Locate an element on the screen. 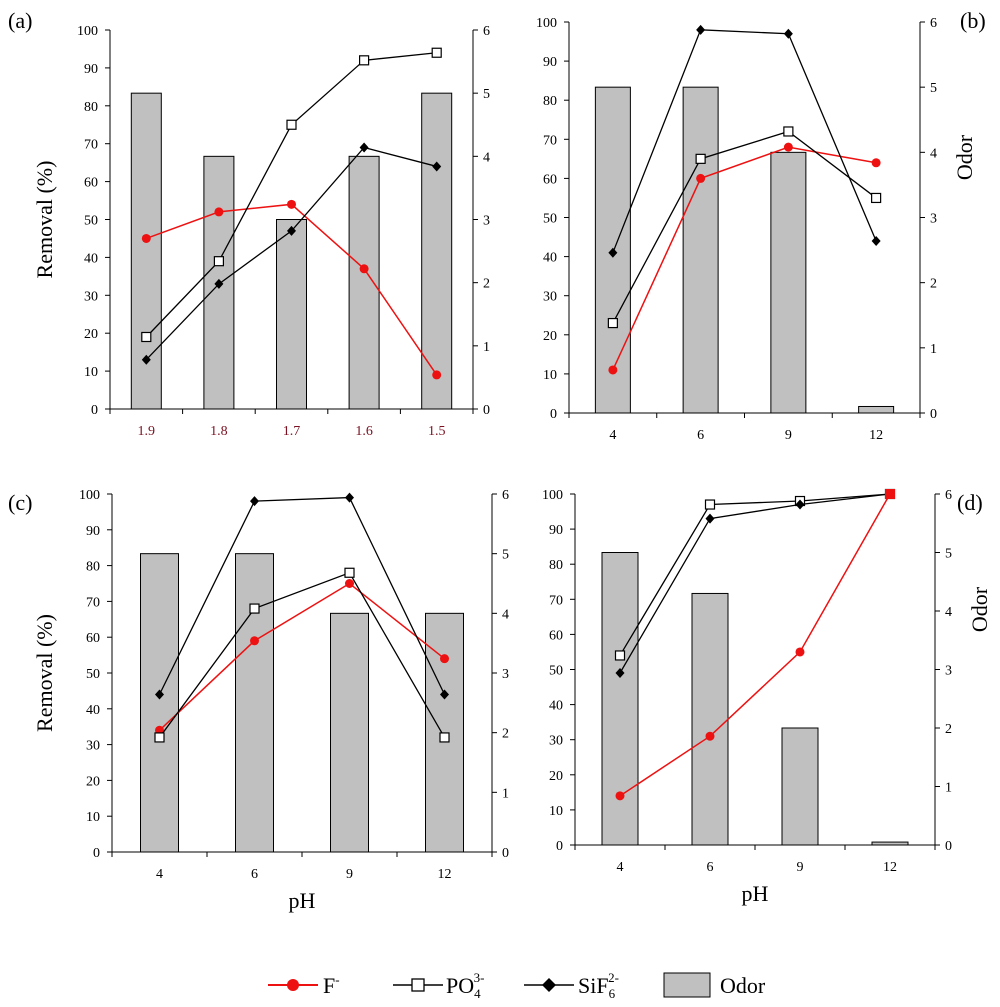 The width and height of the screenshot is (1000, 1007). legend-f-label: F- is located at coordinates (331, 985).